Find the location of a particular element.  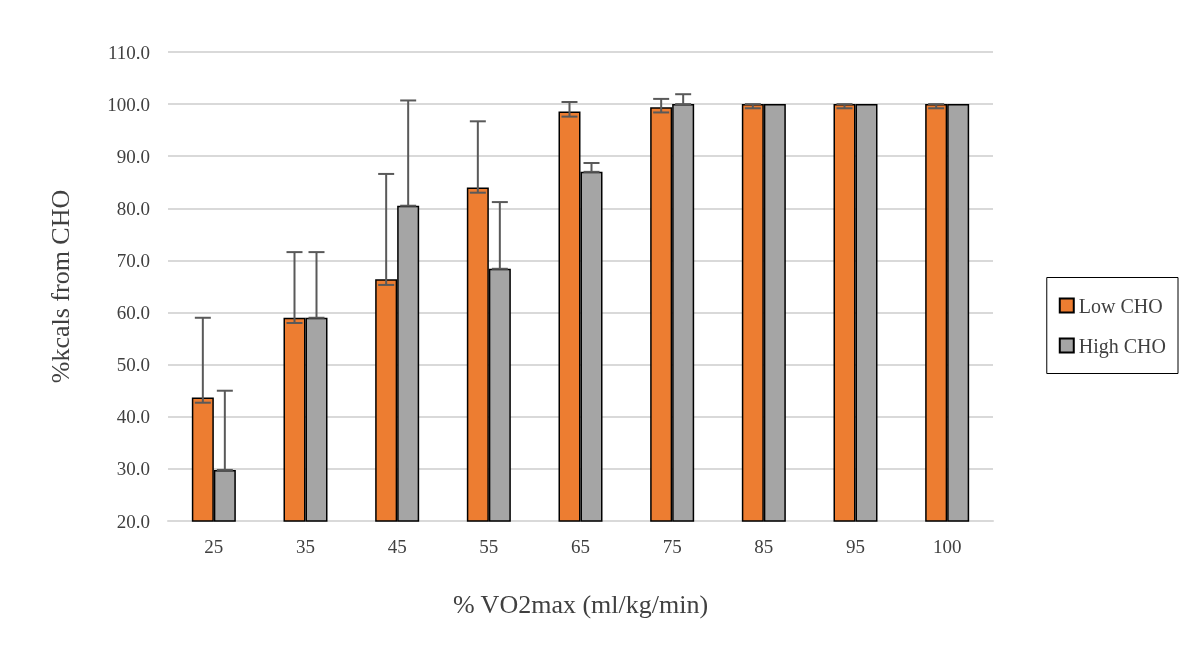

y-tick-label: 60.0 is located at coordinates (133, 313).